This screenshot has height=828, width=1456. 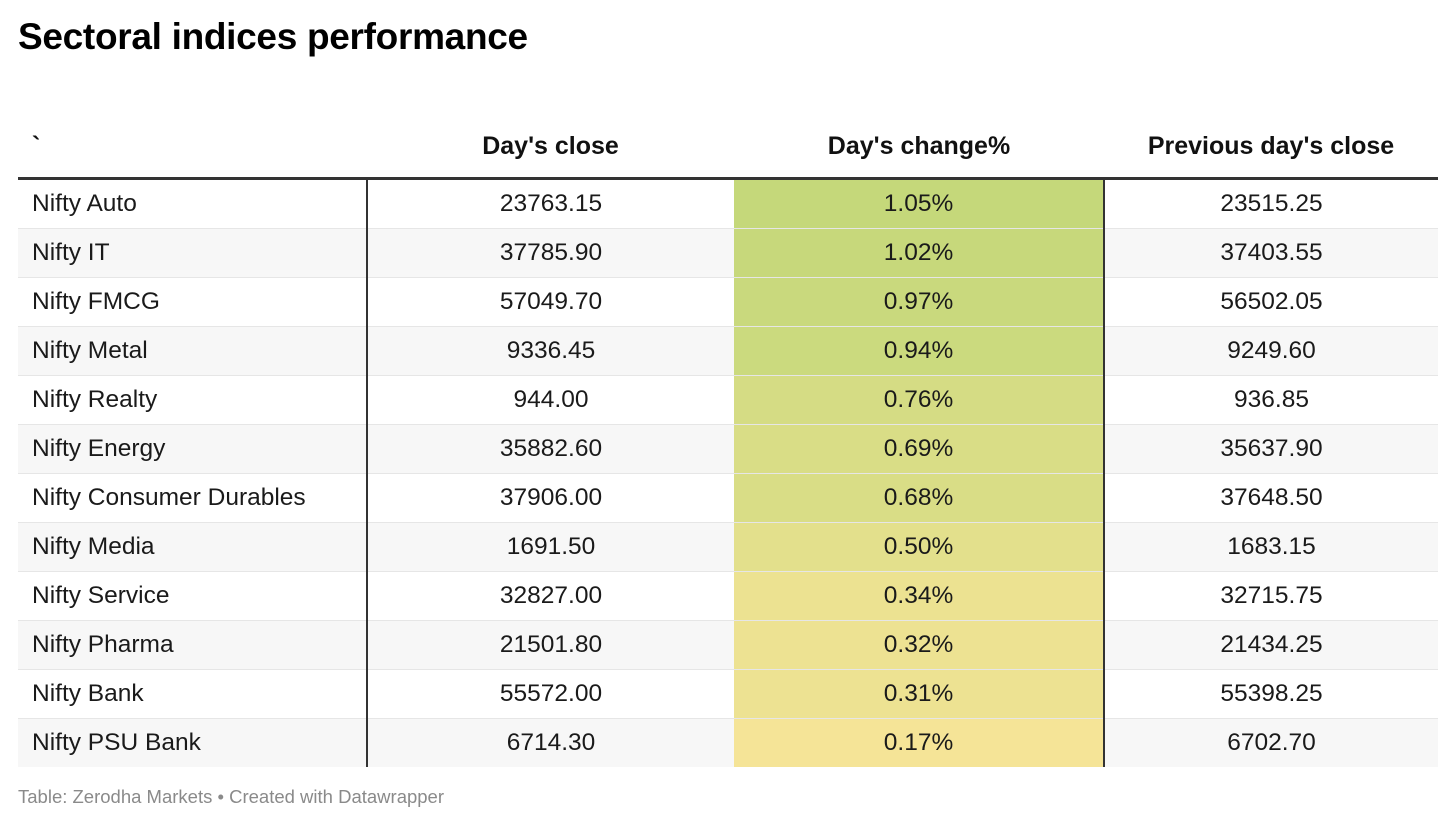 I want to click on table-row: Nifty Pharma 21501.80 0.32% 21434.25, so click(x=728, y=645).